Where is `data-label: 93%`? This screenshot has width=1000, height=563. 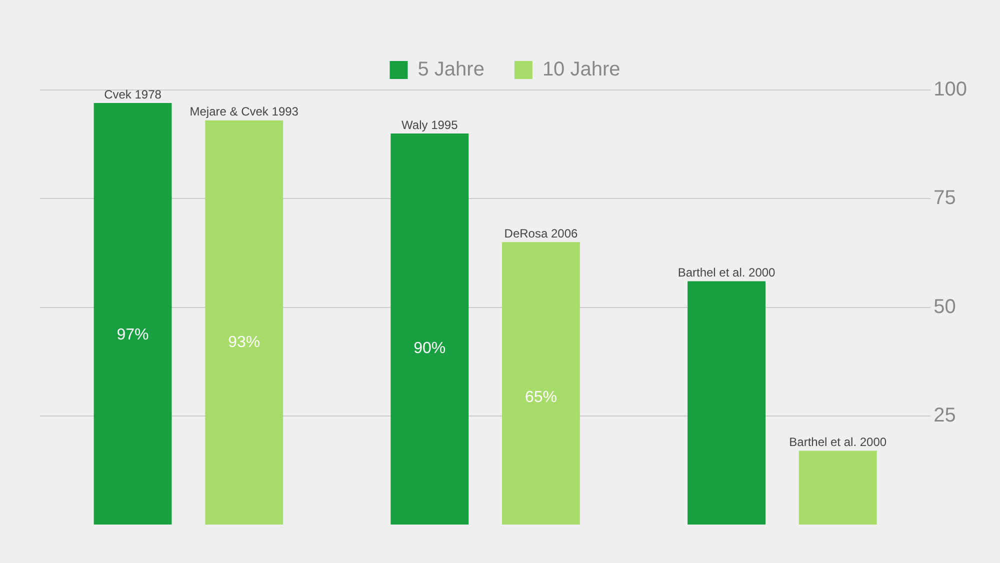 data-label: 93% is located at coordinates (244, 343).